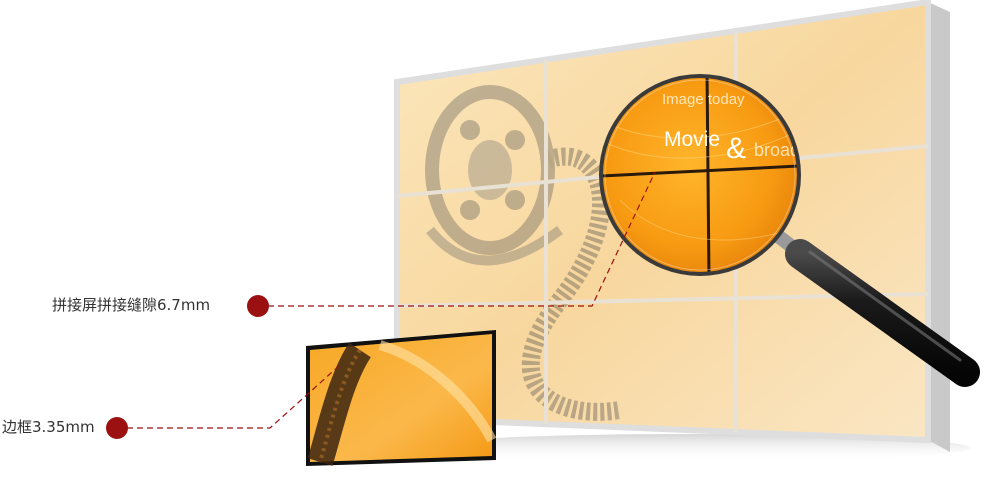  Describe the element at coordinates (401, 398) in the screenshot. I see `bezel-closeup-screen` at that location.